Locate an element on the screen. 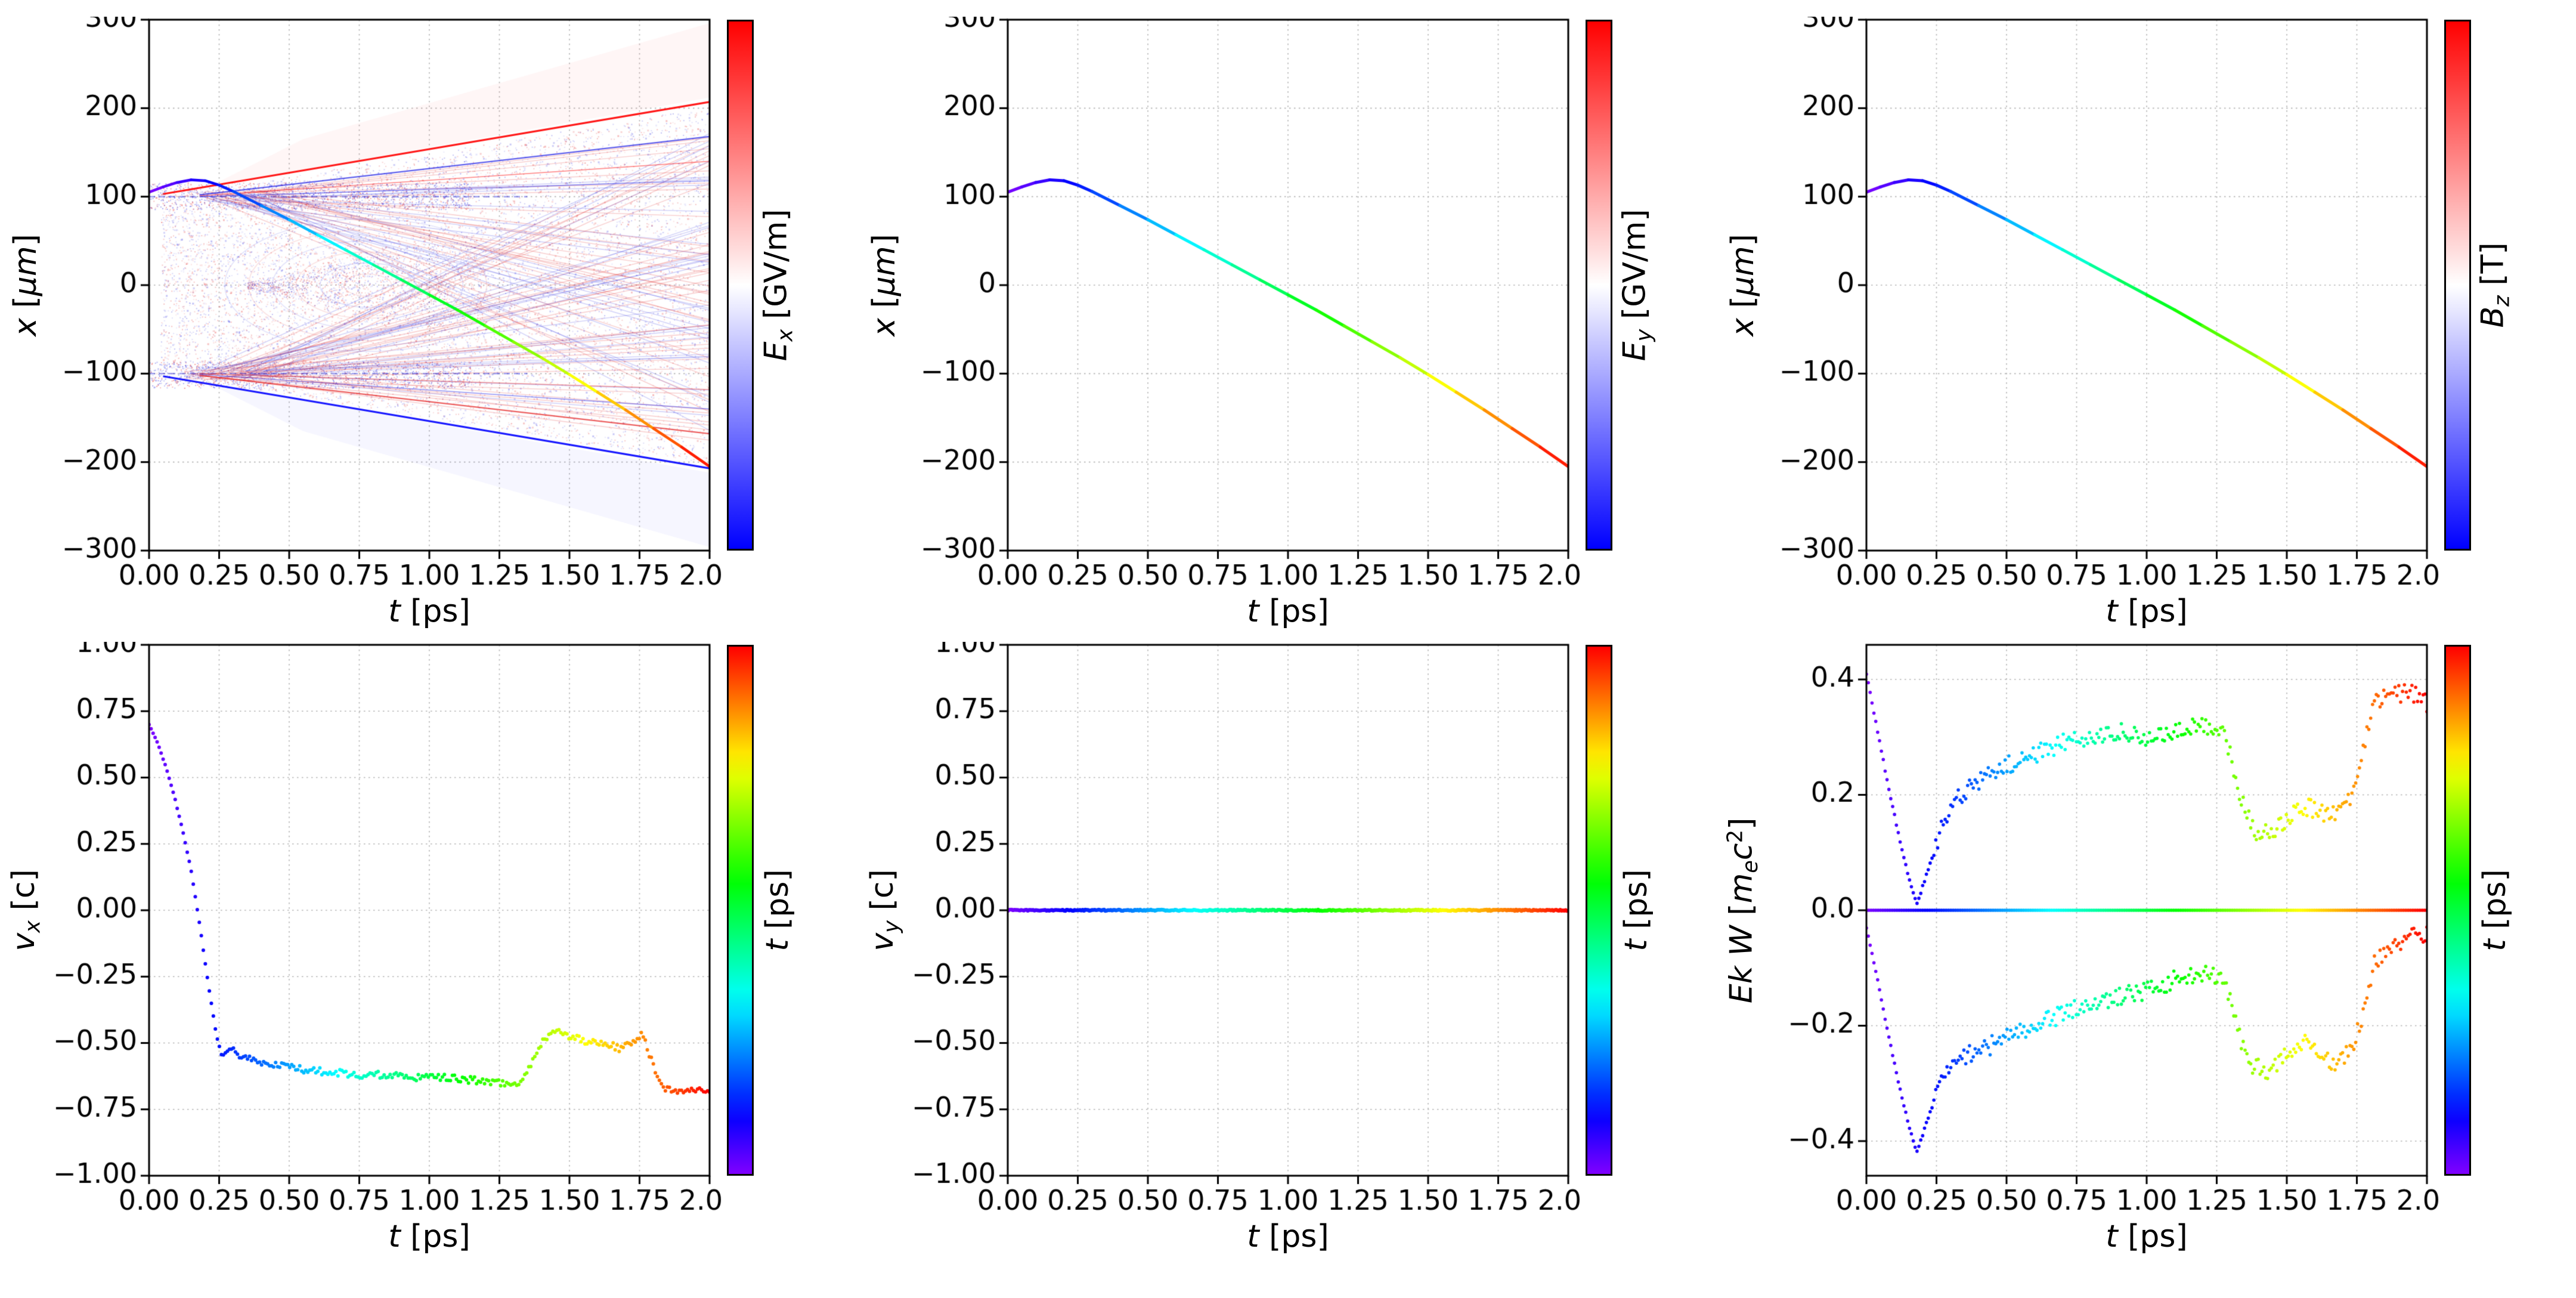 The image size is (2576, 1298). colorbar-gradient-bz is located at coordinates (2457, 285).